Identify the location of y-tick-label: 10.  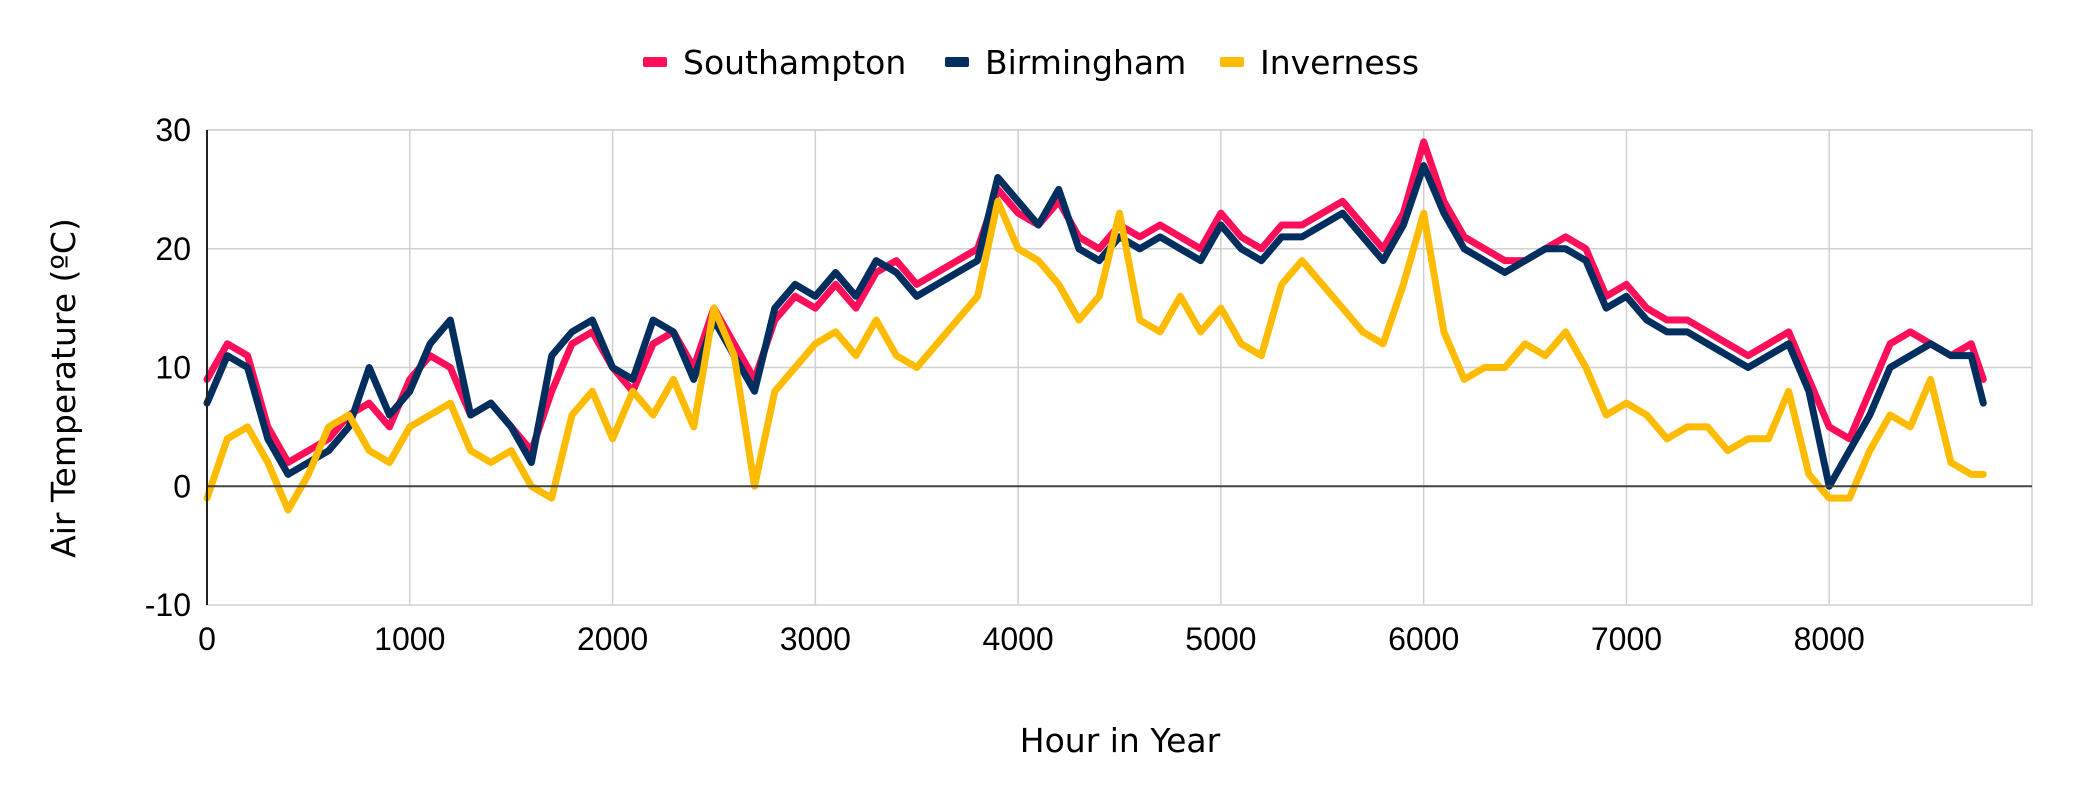
(173, 368).